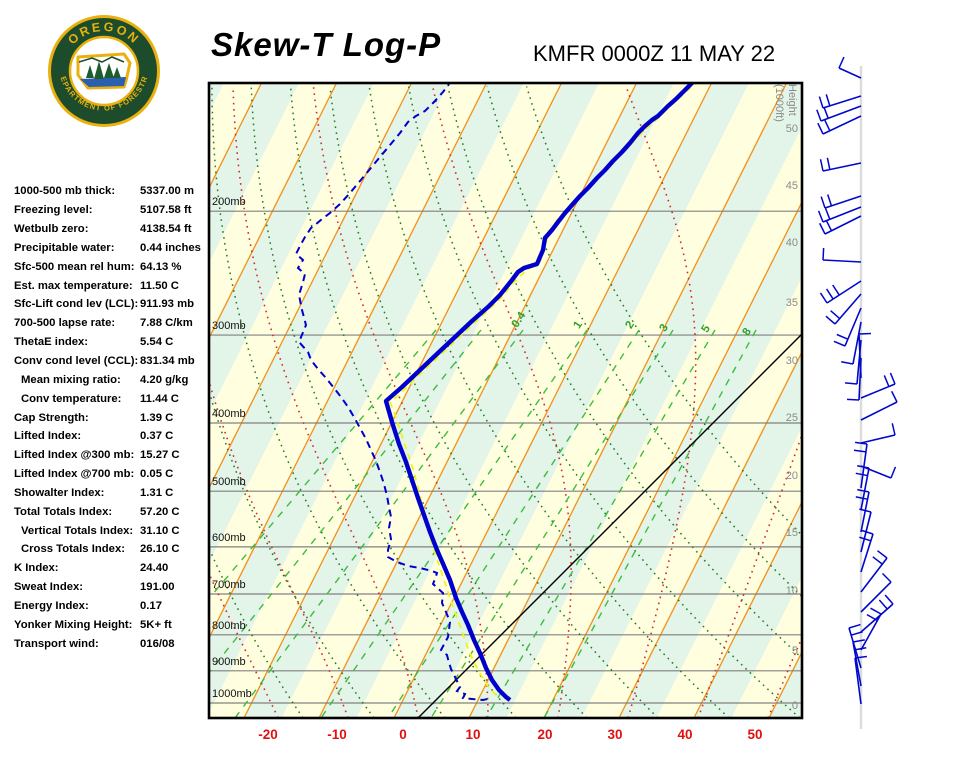 This screenshot has height=768, width=960. What do you see at coordinates (292, 553) in the screenshot?
I see `dry-adiabat` at bounding box center [292, 553].